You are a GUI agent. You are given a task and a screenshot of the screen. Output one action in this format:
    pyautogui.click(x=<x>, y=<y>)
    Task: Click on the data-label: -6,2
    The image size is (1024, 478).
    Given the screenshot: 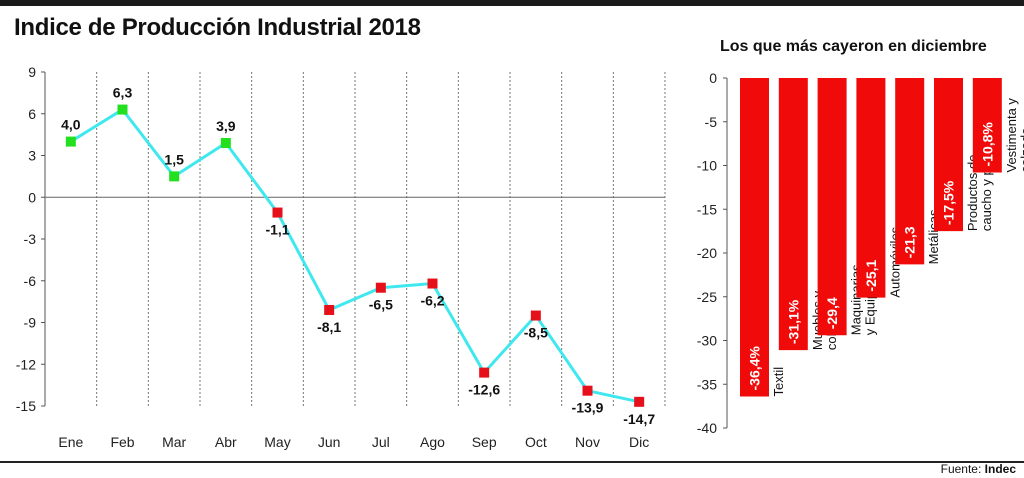 What is the action you would take?
    pyautogui.click(x=432, y=301)
    